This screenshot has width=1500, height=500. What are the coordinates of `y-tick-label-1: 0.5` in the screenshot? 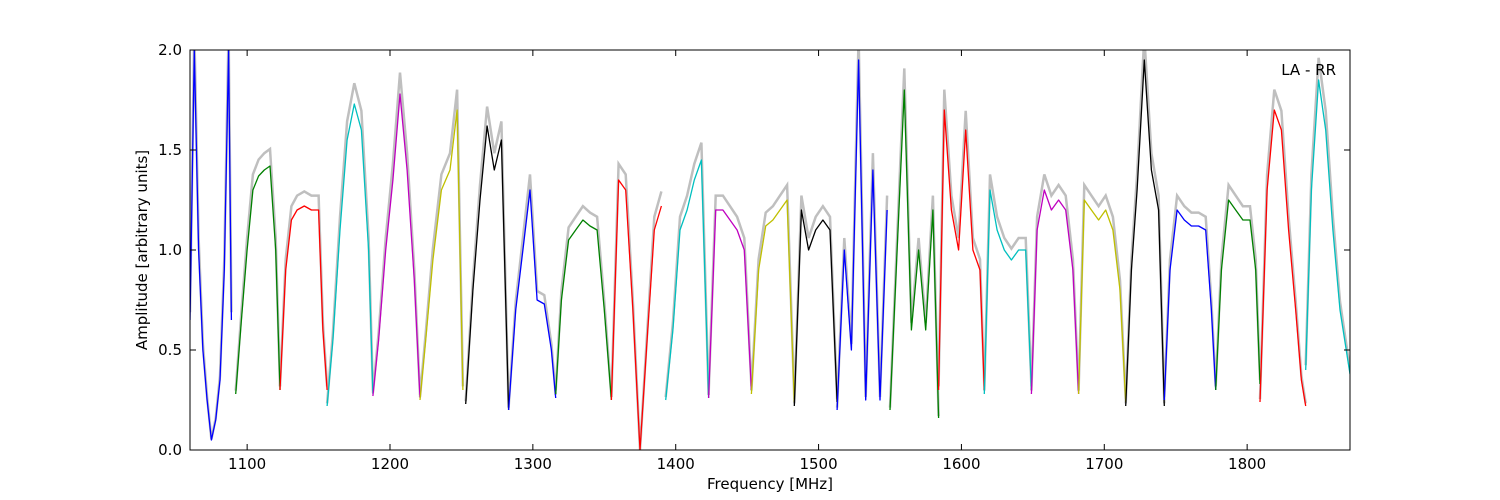 It's located at (170, 350).